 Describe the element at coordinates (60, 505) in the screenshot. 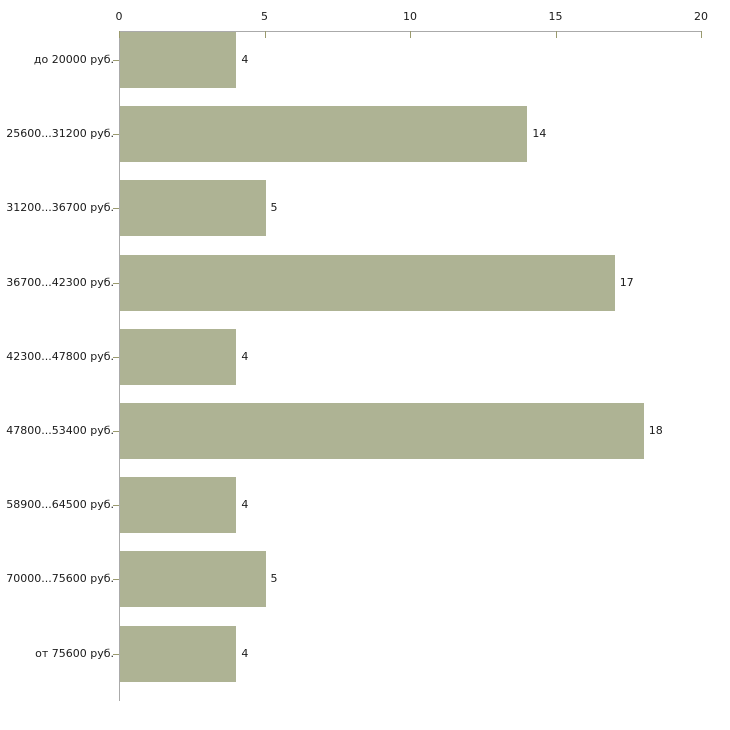

I see `category-label: 58900...64500 руб.` at that location.